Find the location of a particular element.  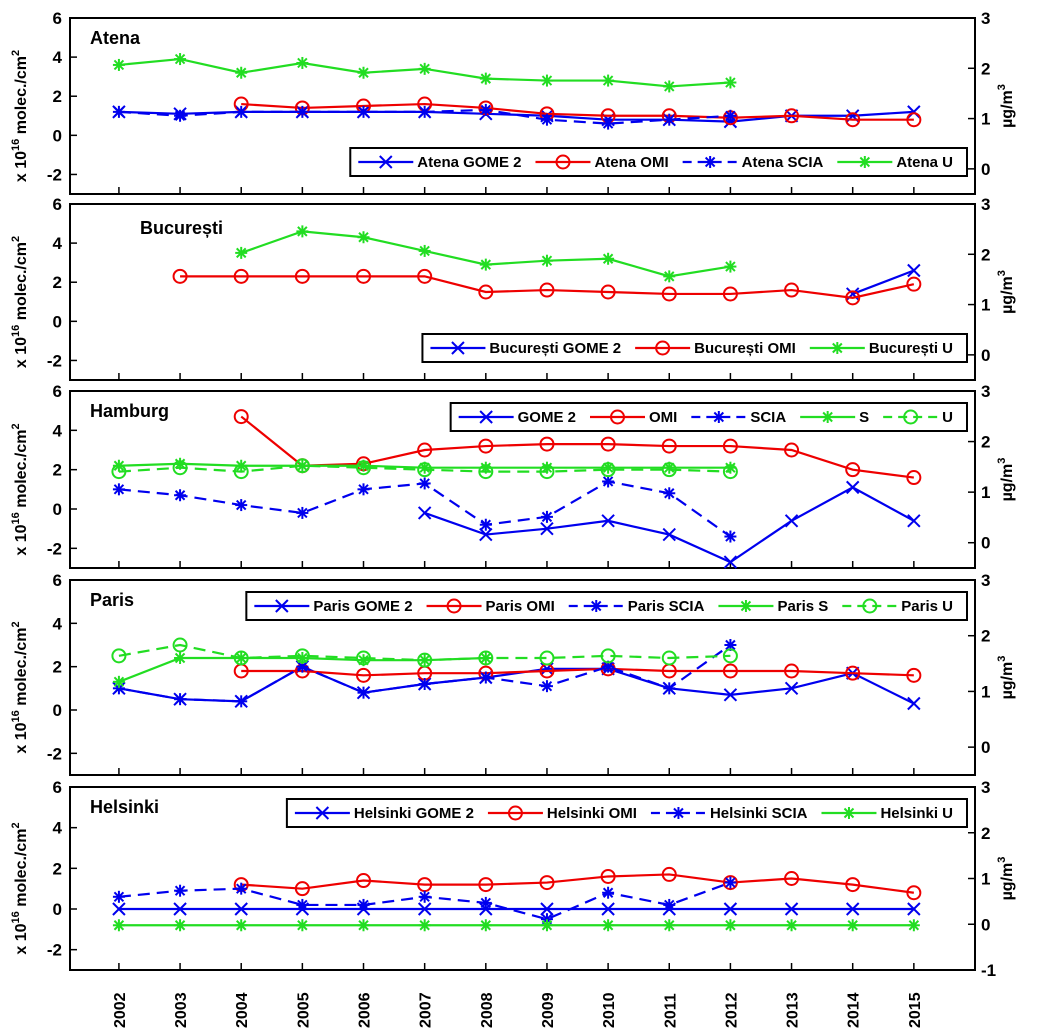

series-gome2 is located at coordinates (516, 909).